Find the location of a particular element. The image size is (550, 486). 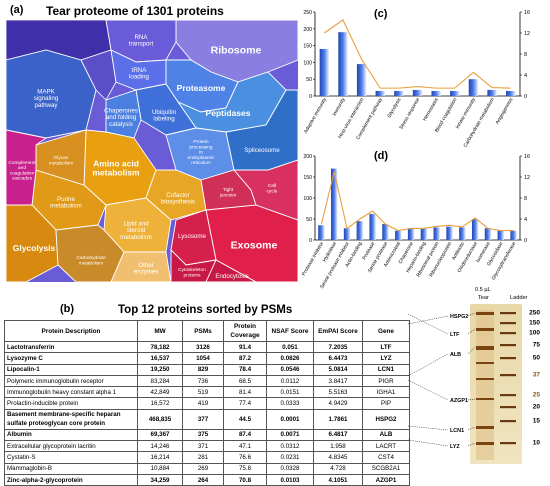

treemap-cell-label: Glycan metabolism is located at coordinates (61, 160).